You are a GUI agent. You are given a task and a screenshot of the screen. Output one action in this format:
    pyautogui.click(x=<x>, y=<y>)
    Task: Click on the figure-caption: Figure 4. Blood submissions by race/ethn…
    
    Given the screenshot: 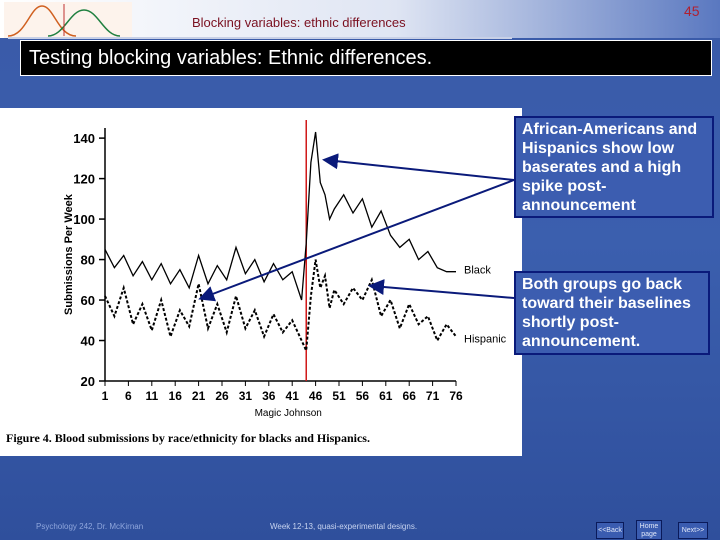 What is the action you would take?
    pyautogui.click(x=188, y=438)
    